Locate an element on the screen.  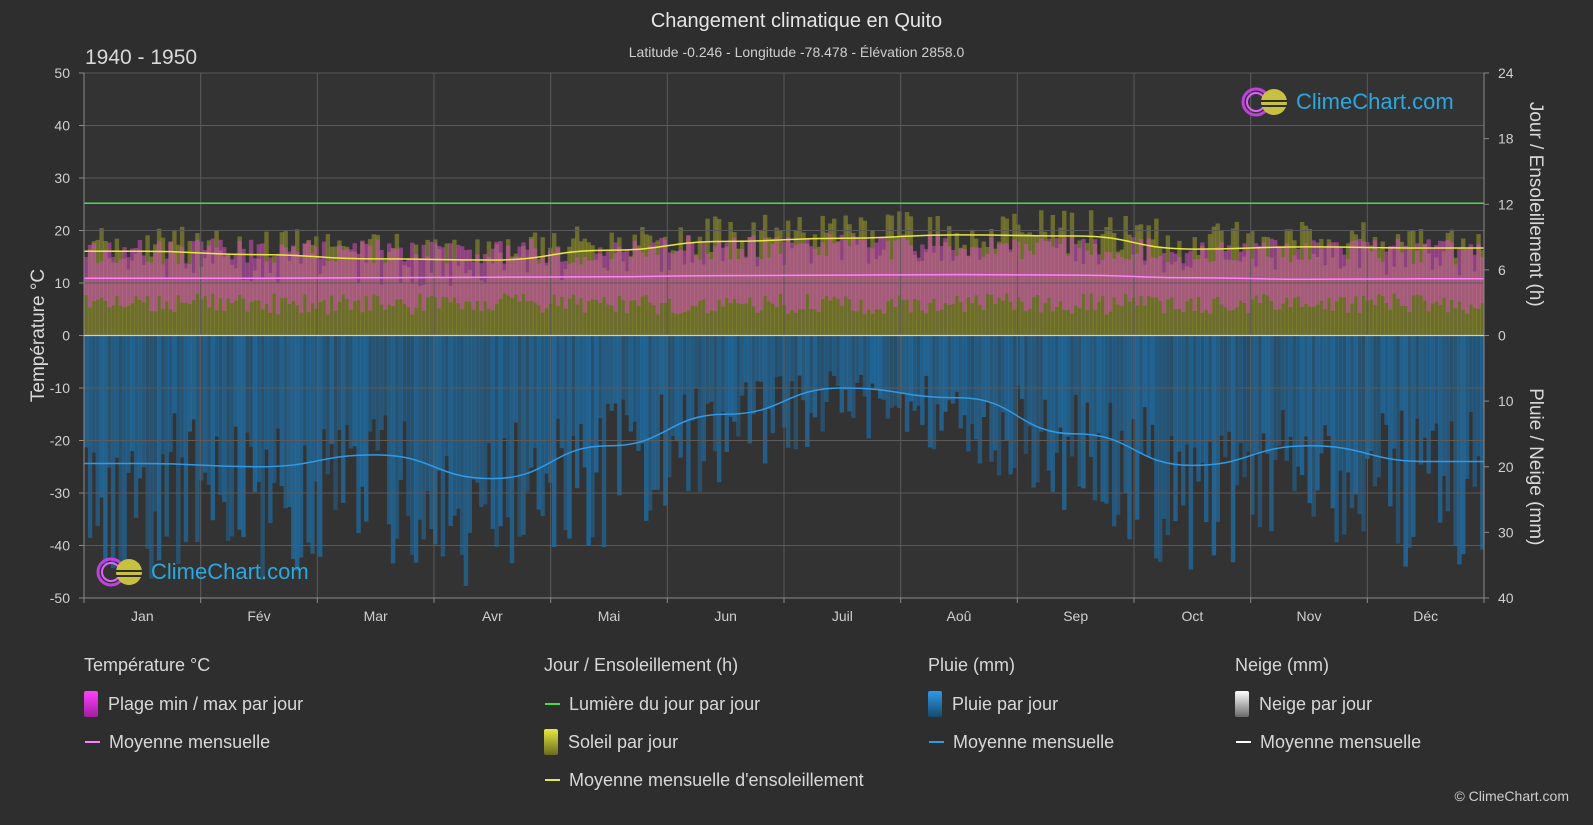
y-right-rain-tick-label: 30 is located at coordinates (1506, 532).